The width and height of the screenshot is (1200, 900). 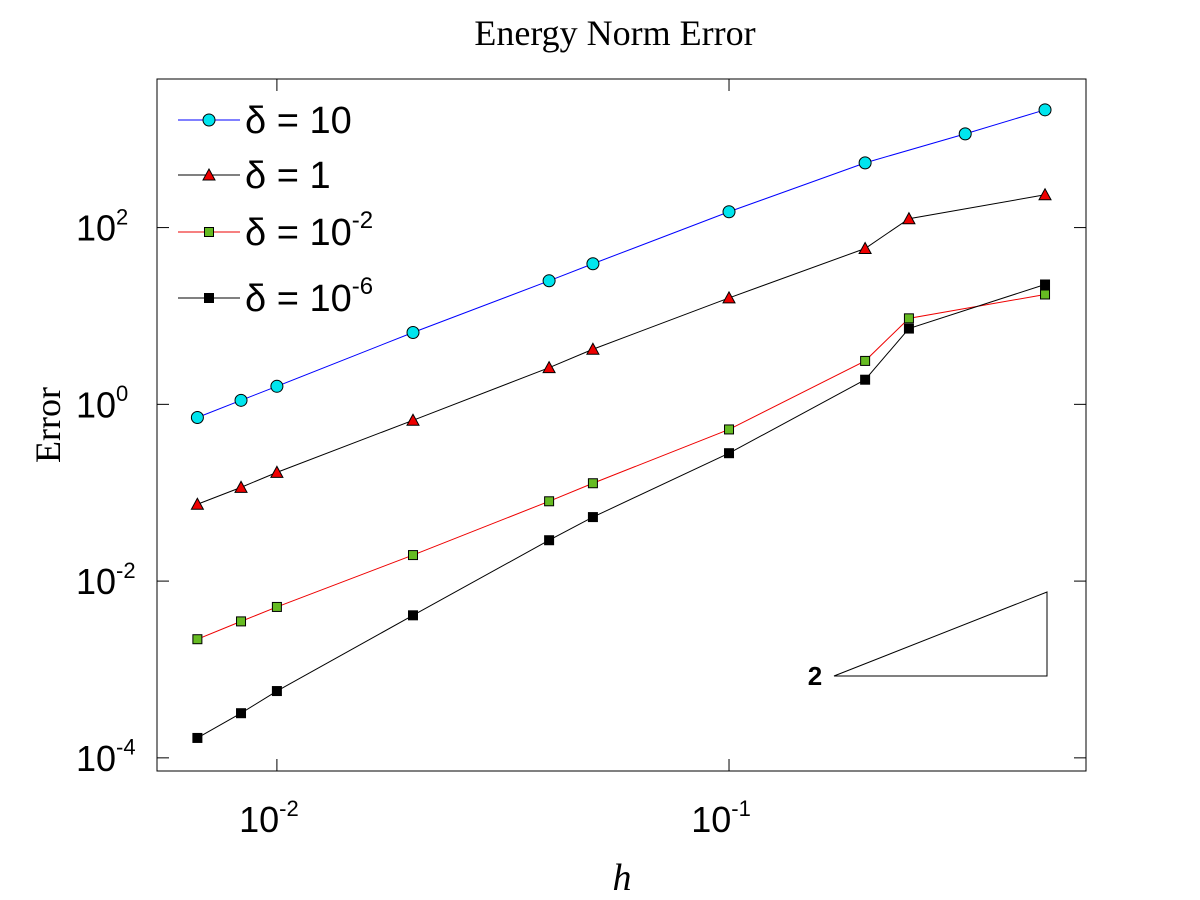 I want to click on legend-label: δ = 10-6, so click(x=309, y=296).